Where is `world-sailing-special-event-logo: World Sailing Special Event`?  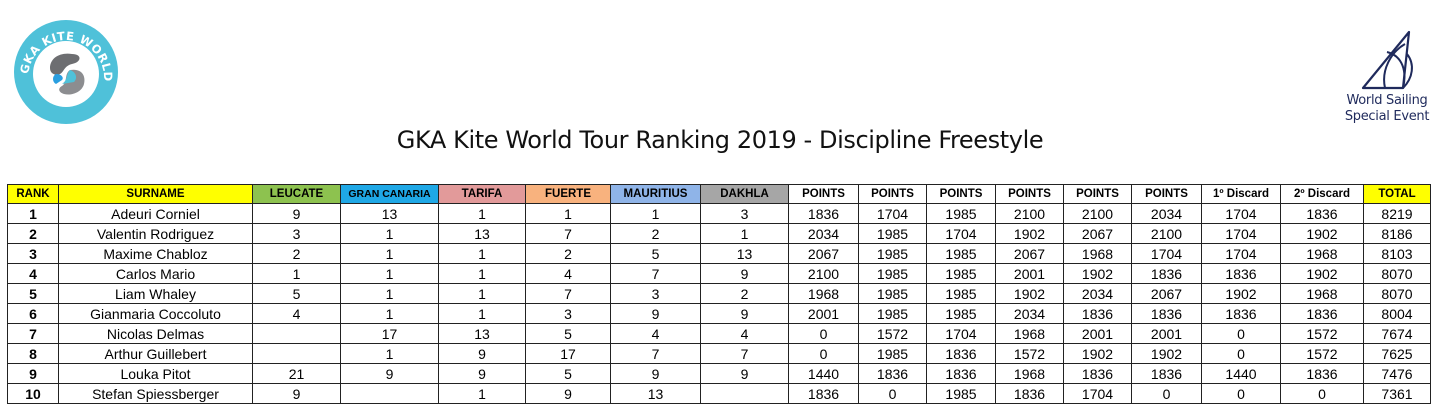
world-sailing-special-event-logo: World Sailing Special Event is located at coordinates (1387, 80).